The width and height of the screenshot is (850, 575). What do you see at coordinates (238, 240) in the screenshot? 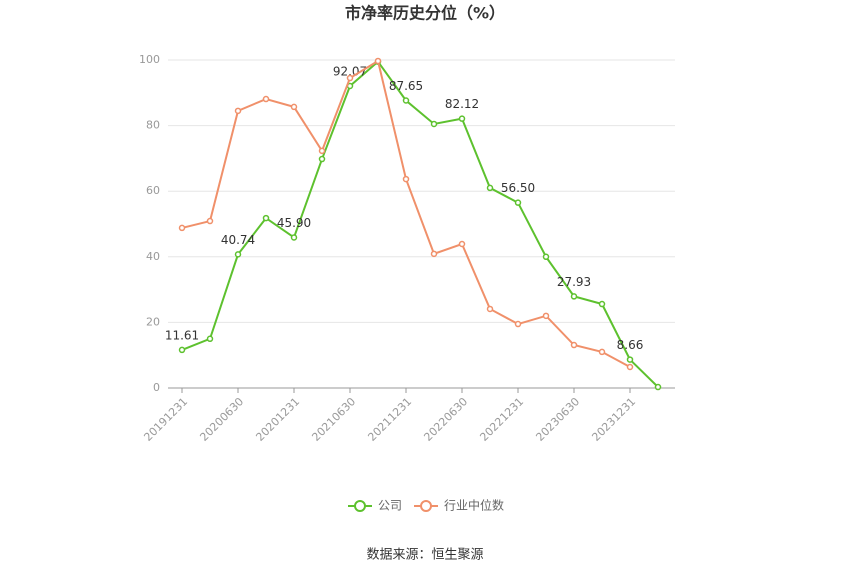
I see `data-label: 40.74` at bounding box center [238, 240].